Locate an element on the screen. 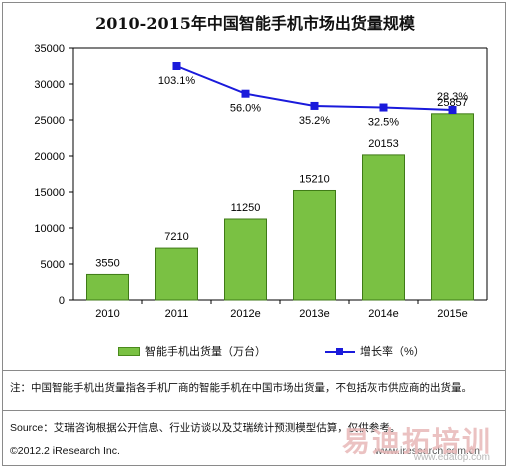 The width and height of the screenshot is (510, 470). growth-value-label: 103.1% is located at coordinates (177, 81).